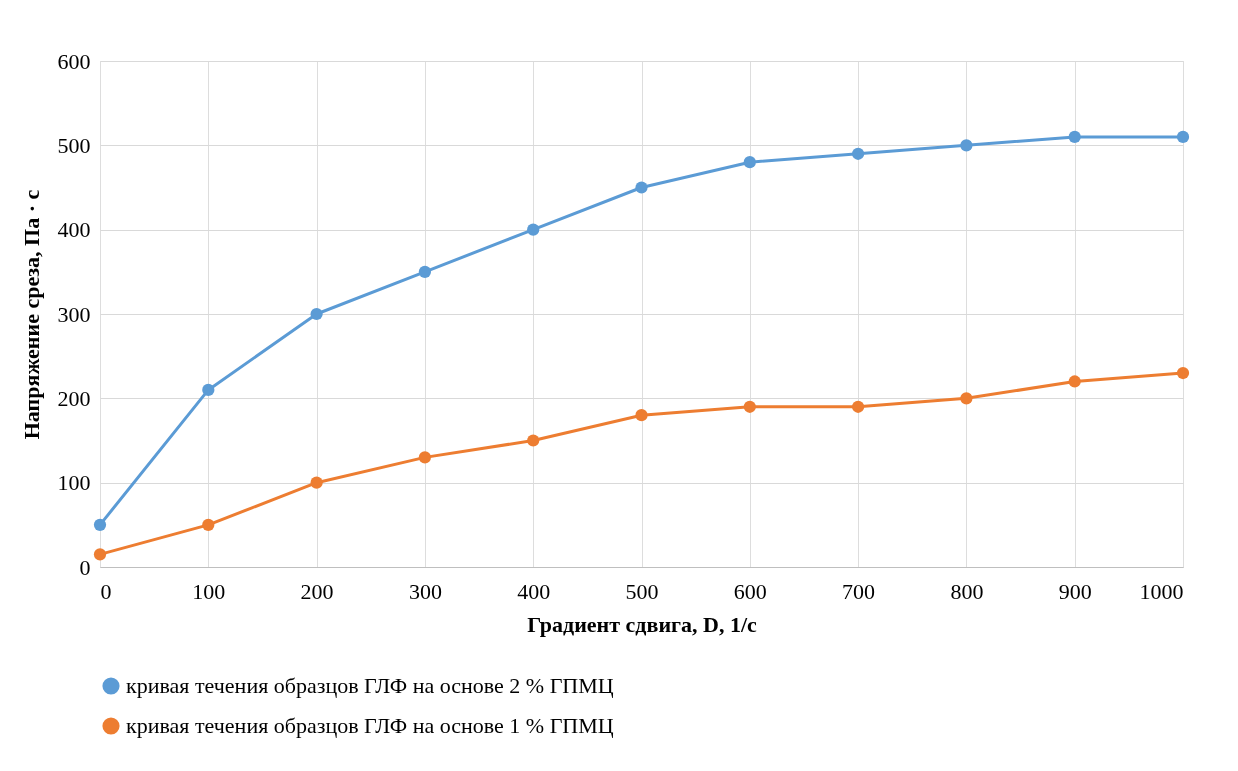 This screenshot has height=771, width=1238. Describe the element at coordinates (209, 591) in the screenshot. I see `x-tick-label: 100` at that location.